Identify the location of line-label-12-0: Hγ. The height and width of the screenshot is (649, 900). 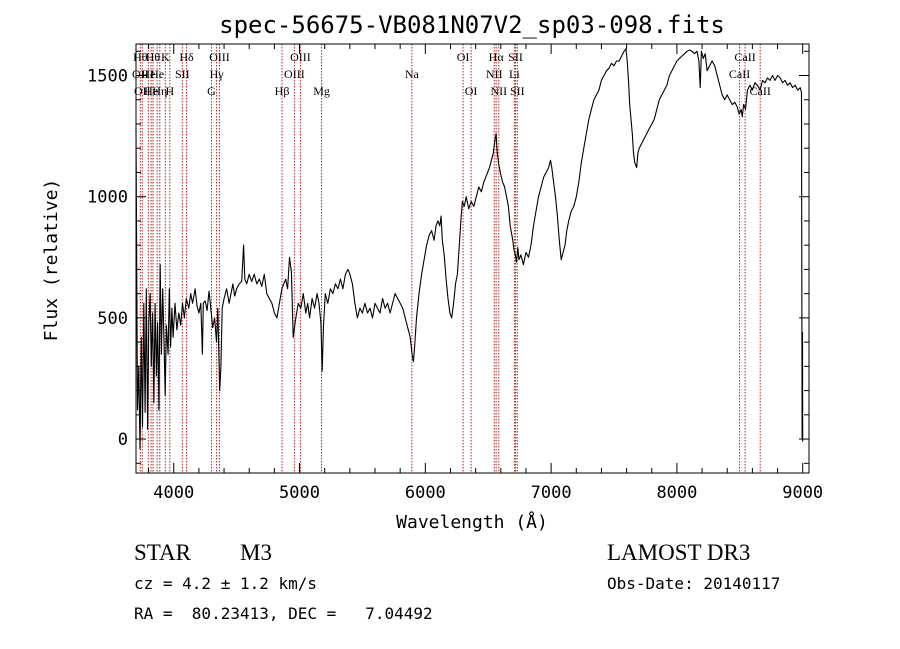
(217, 74).